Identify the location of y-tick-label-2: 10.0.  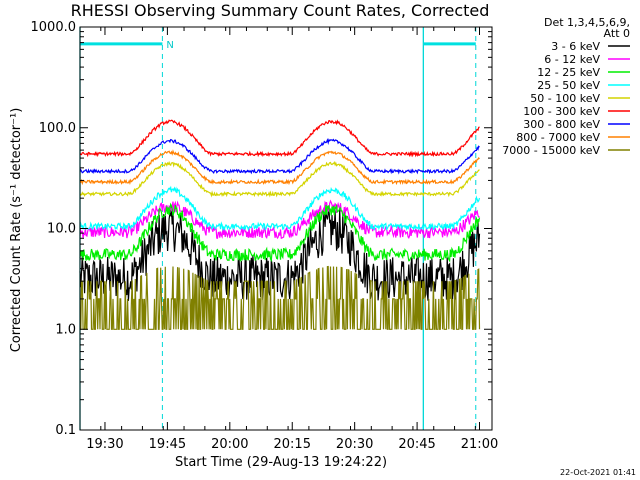
(61, 229).